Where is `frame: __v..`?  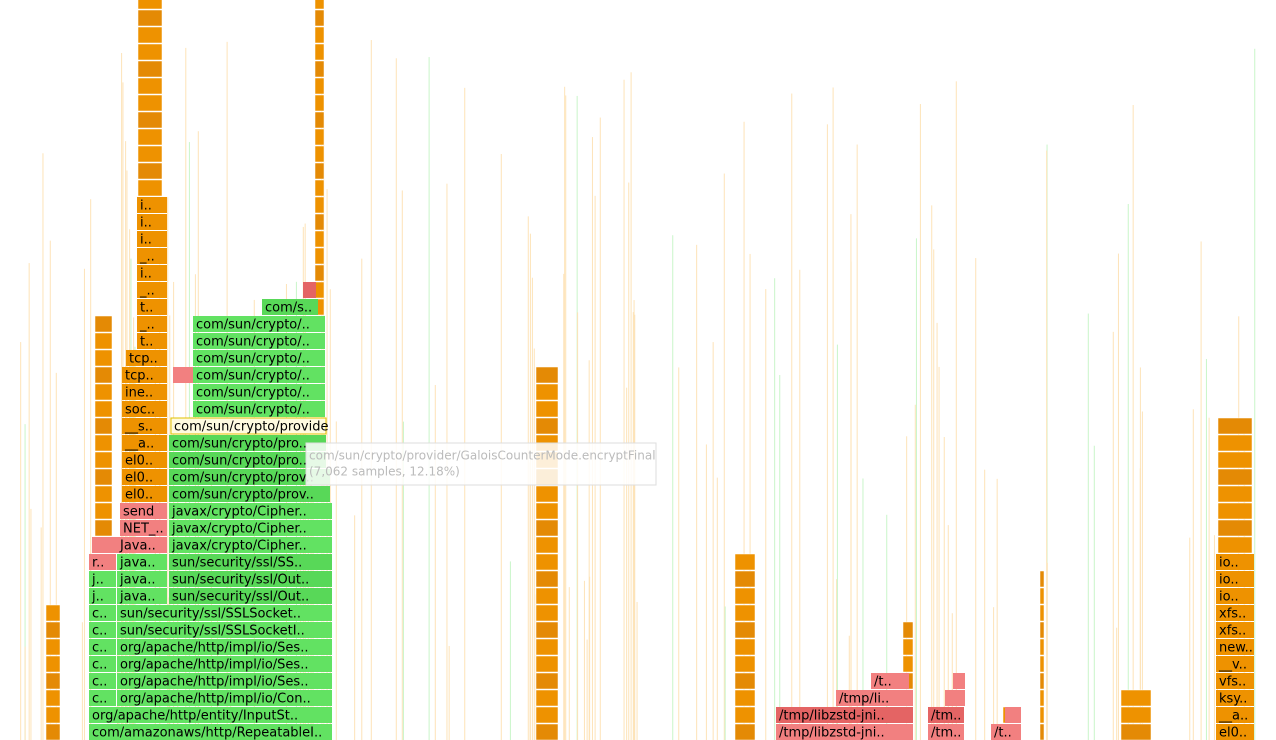
frame: __v.. is located at coordinates (1235, 664).